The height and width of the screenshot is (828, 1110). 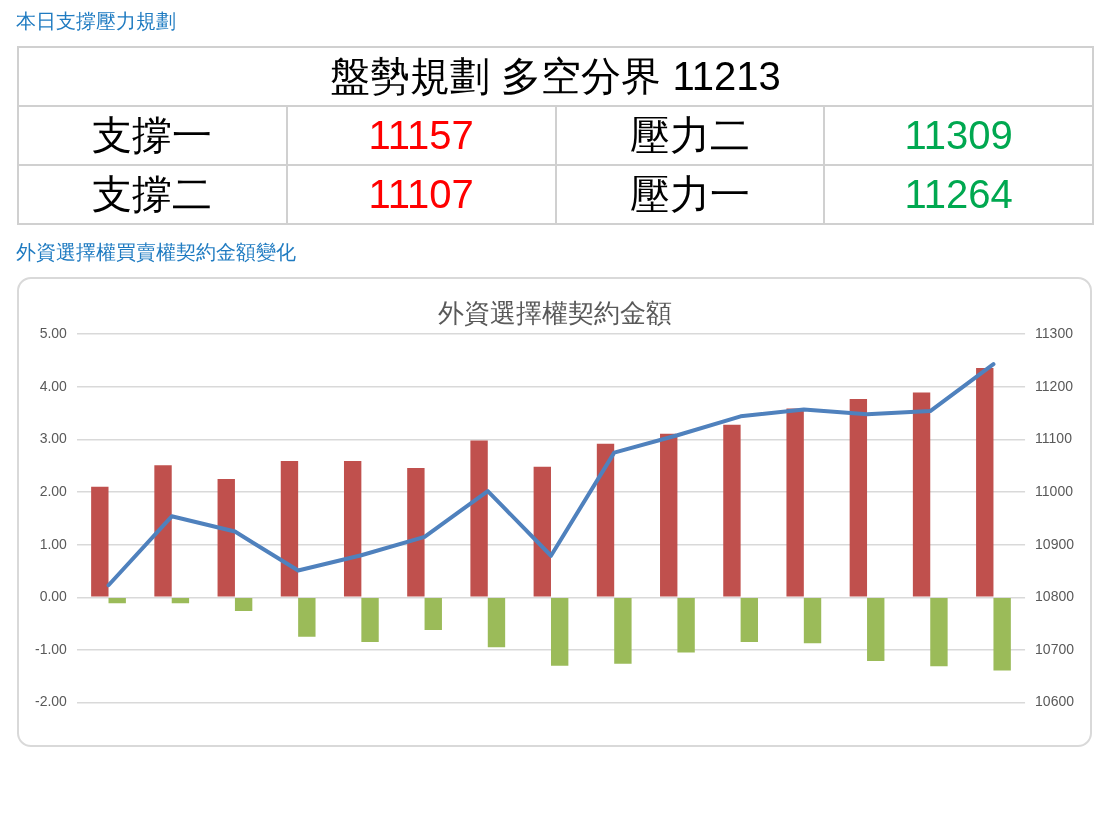 What do you see at coordinates (690, 194) in the screenshot?
I see `text: 壓力一` at bounding box center [690, 194].